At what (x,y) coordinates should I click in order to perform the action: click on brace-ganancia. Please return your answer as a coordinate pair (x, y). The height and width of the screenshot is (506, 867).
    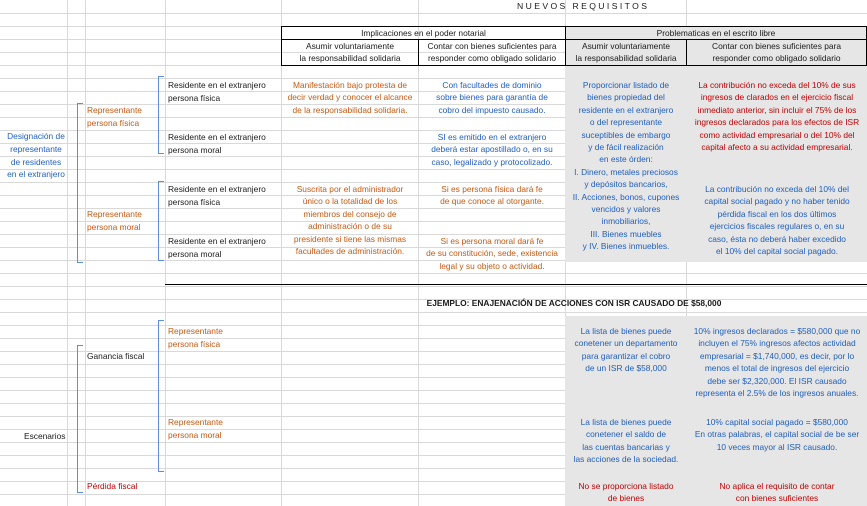
    Looking at the image, I should click on (158, 396).